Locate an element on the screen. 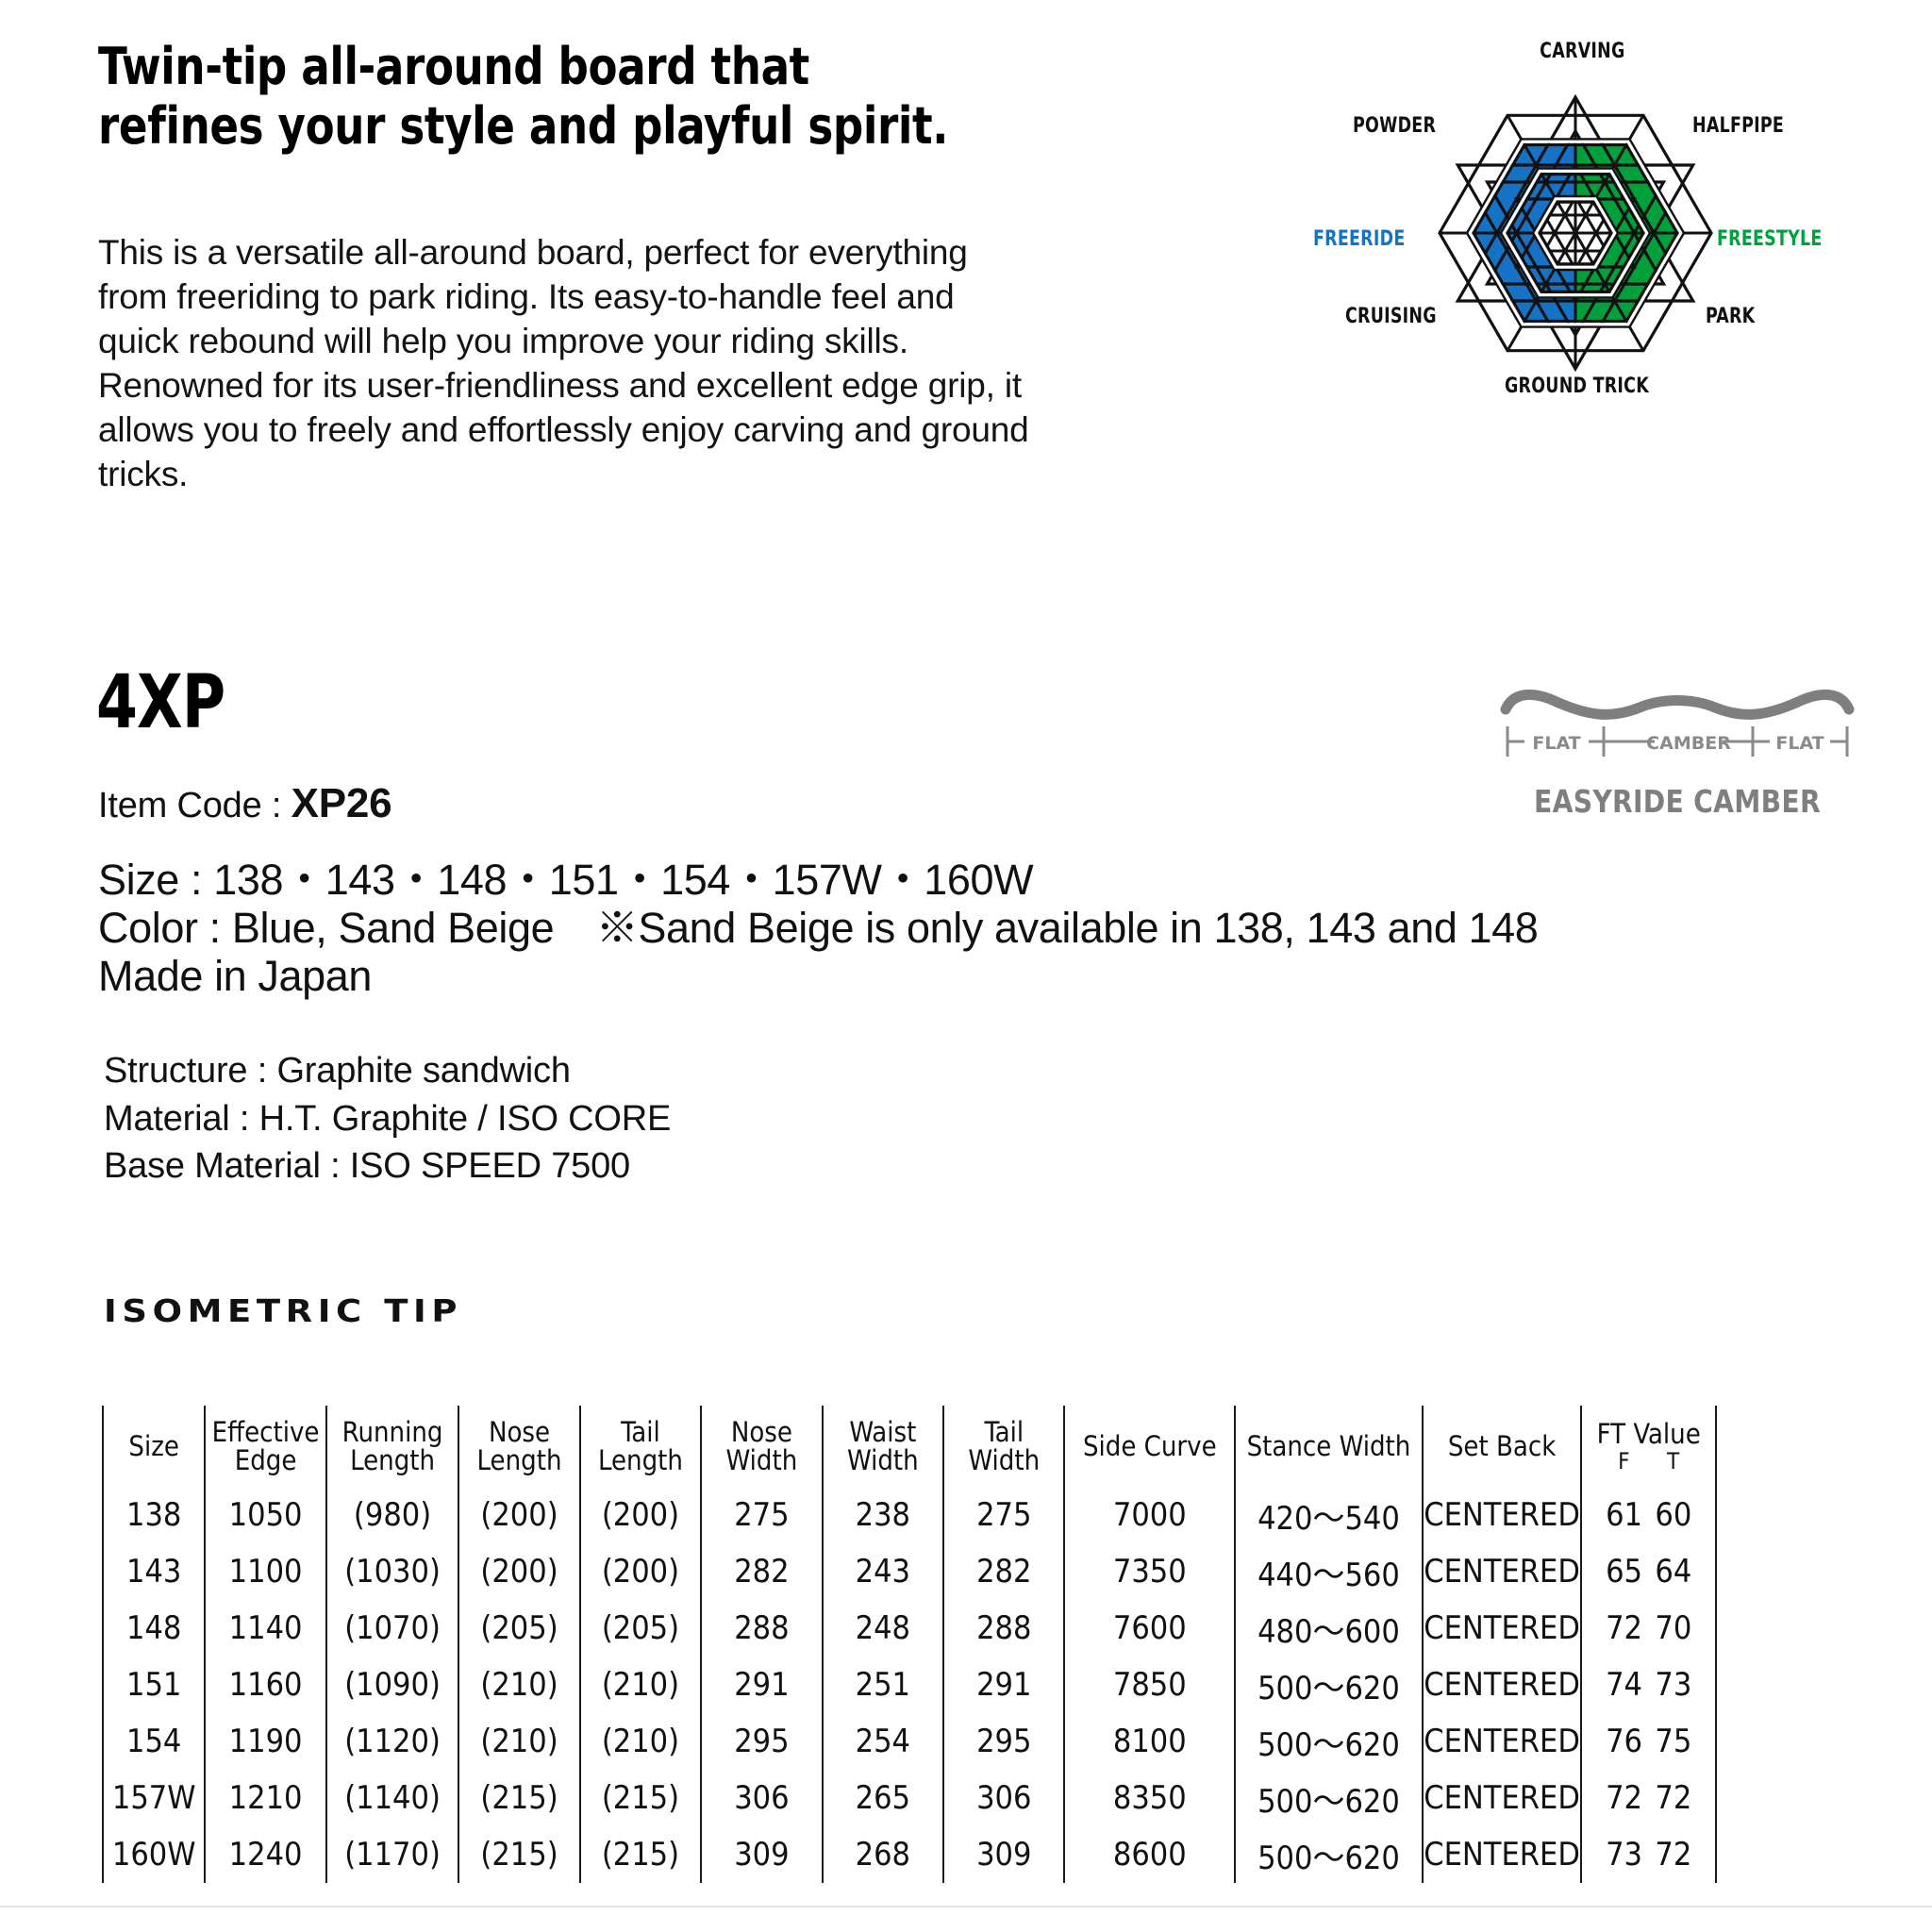  cell-running-length: (1120) is located at coordinates (393, 1741).